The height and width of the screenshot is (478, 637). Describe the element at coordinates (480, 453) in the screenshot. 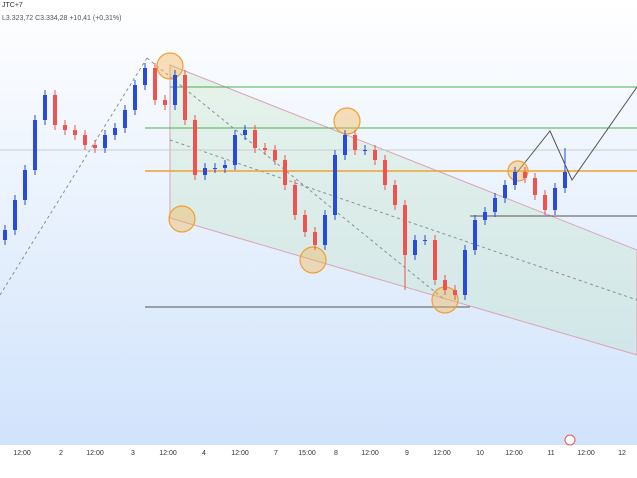

I see `x-tick-label: 10` at that location.